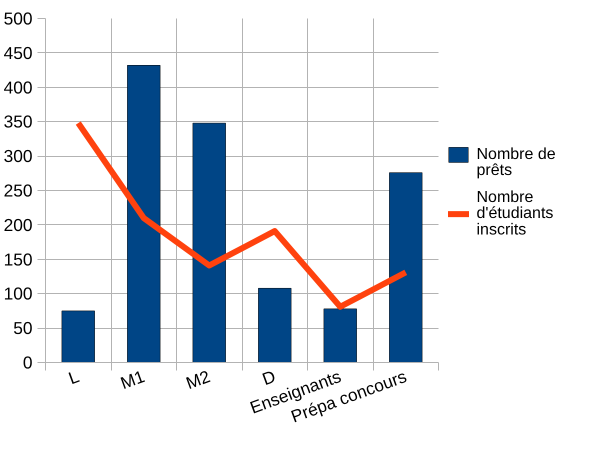 Image resolution: width=607 pixels, height=453 pixels. Describe the element at coordinates (516, 163) in the screenshot. I see `legend-label: Nombre de prêts` at that location.